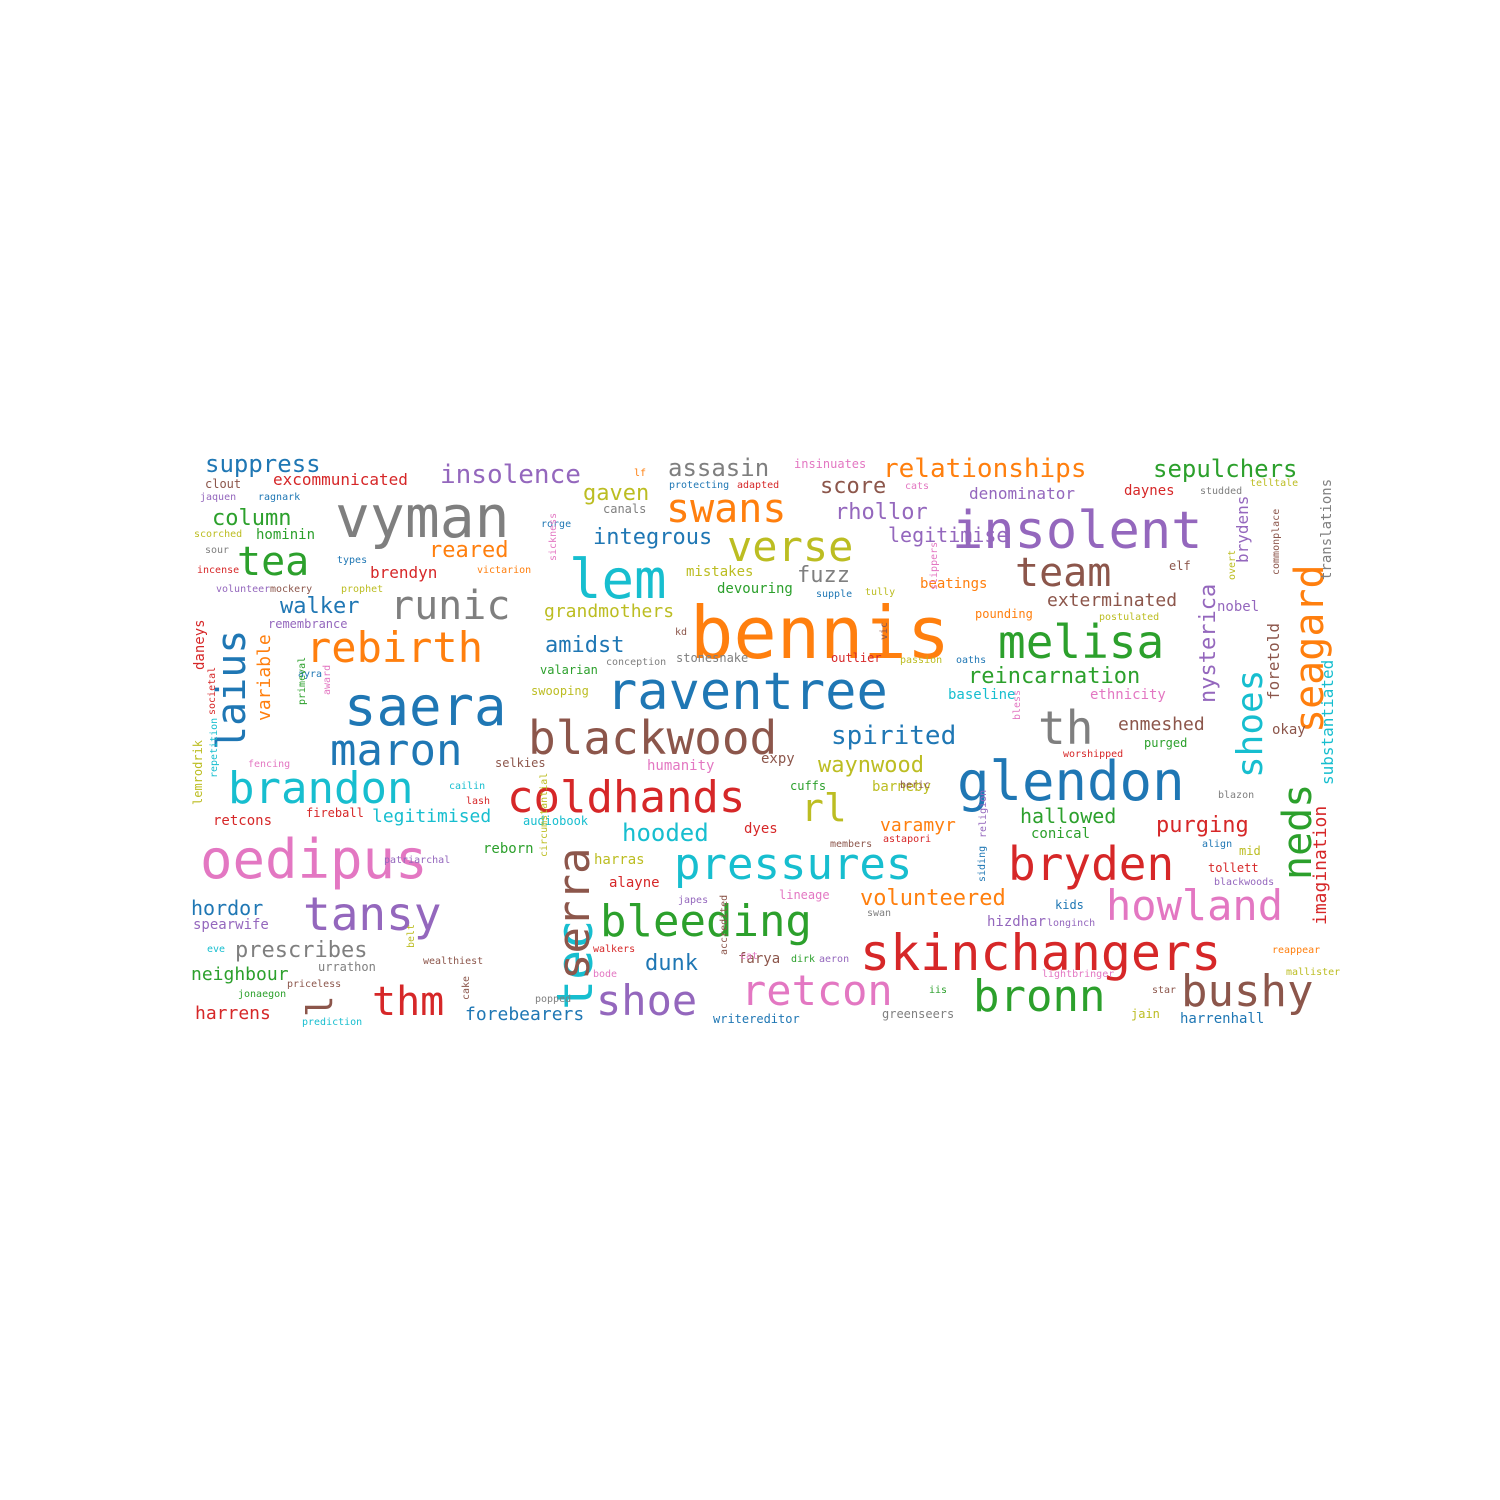 This screenshot has width=1500, height=1500. I want to click on word-humanity: humanity, so click(681, 766).